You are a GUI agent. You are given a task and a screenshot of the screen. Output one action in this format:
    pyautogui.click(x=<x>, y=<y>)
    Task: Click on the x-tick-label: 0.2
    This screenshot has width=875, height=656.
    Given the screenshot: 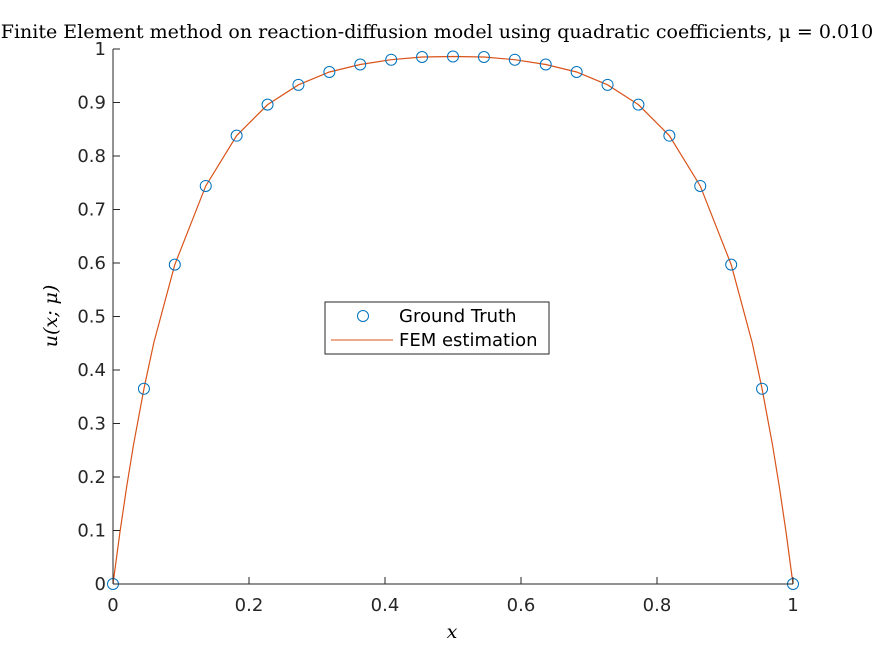 What is the action you would take?
    pyautogui.click(x=249, y=605)
    